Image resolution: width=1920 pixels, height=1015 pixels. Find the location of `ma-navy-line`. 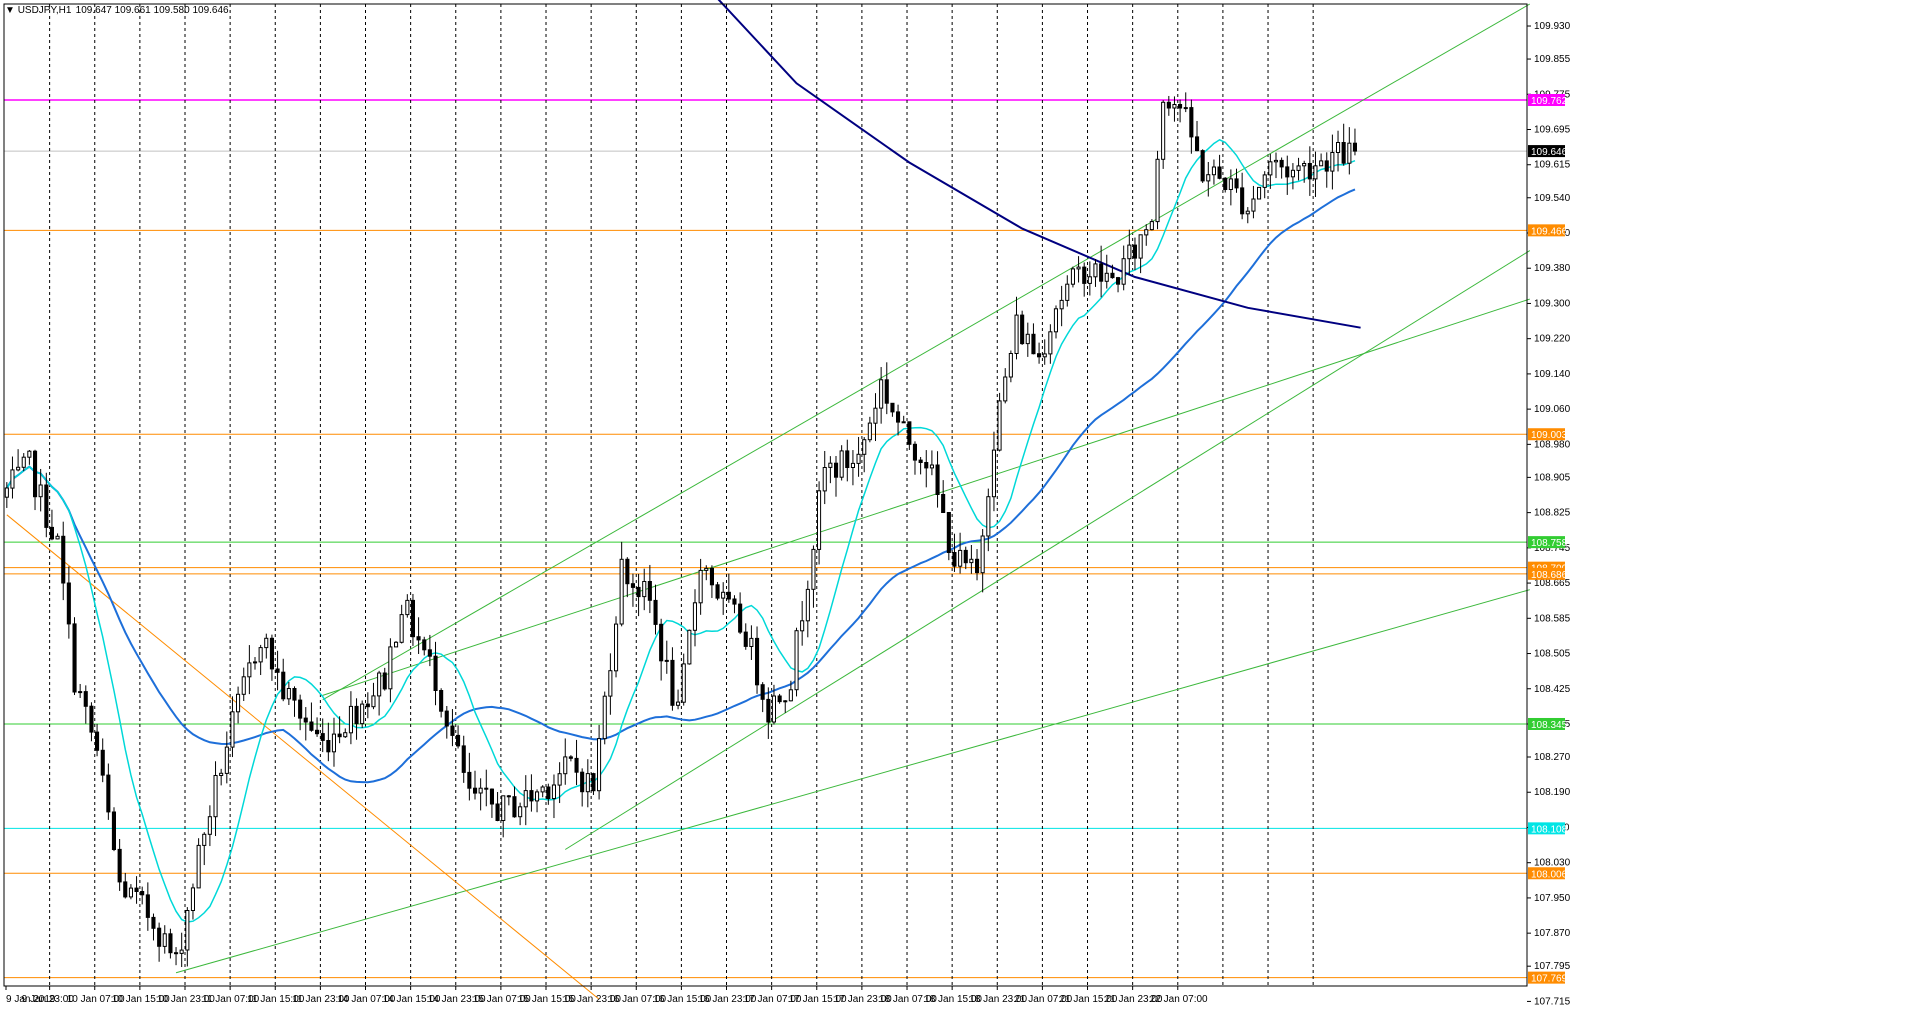

ma-navy-line is located at coordinates (1039, 164).